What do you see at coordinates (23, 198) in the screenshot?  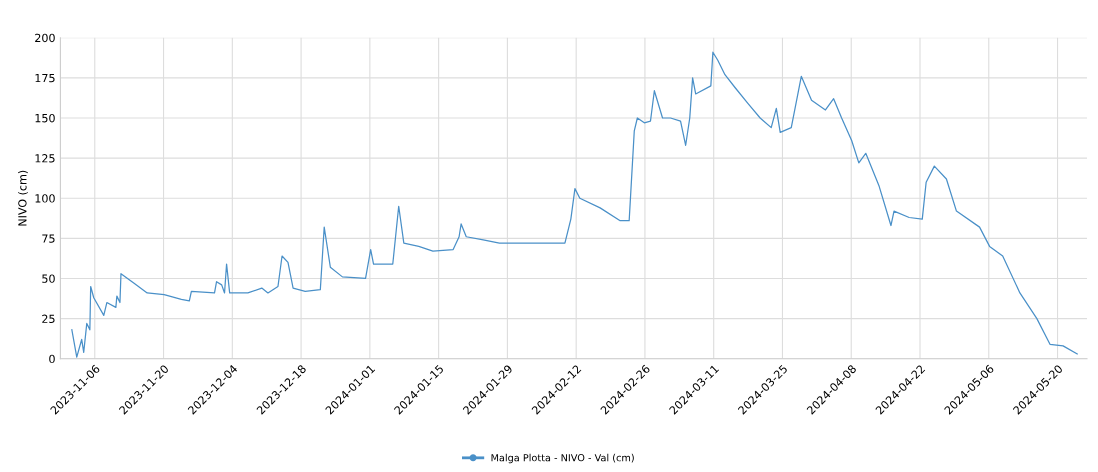 I see `y-axis-title: NIVO (cm)` at bounding box center [23, 198].